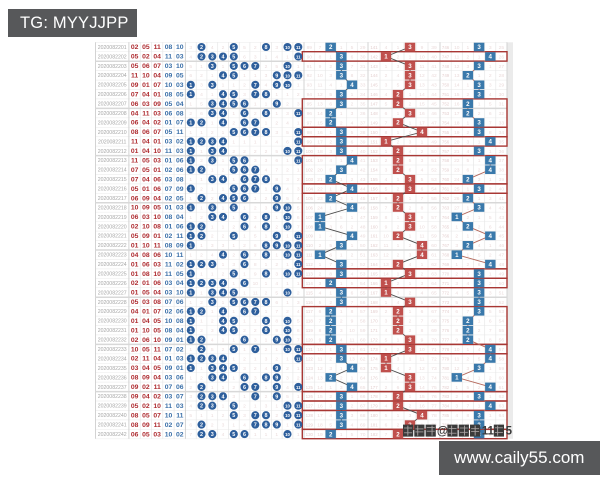 The width and height of the screenshot is (600, 480). I want to click on svg-text: 117, so click(310, 311).